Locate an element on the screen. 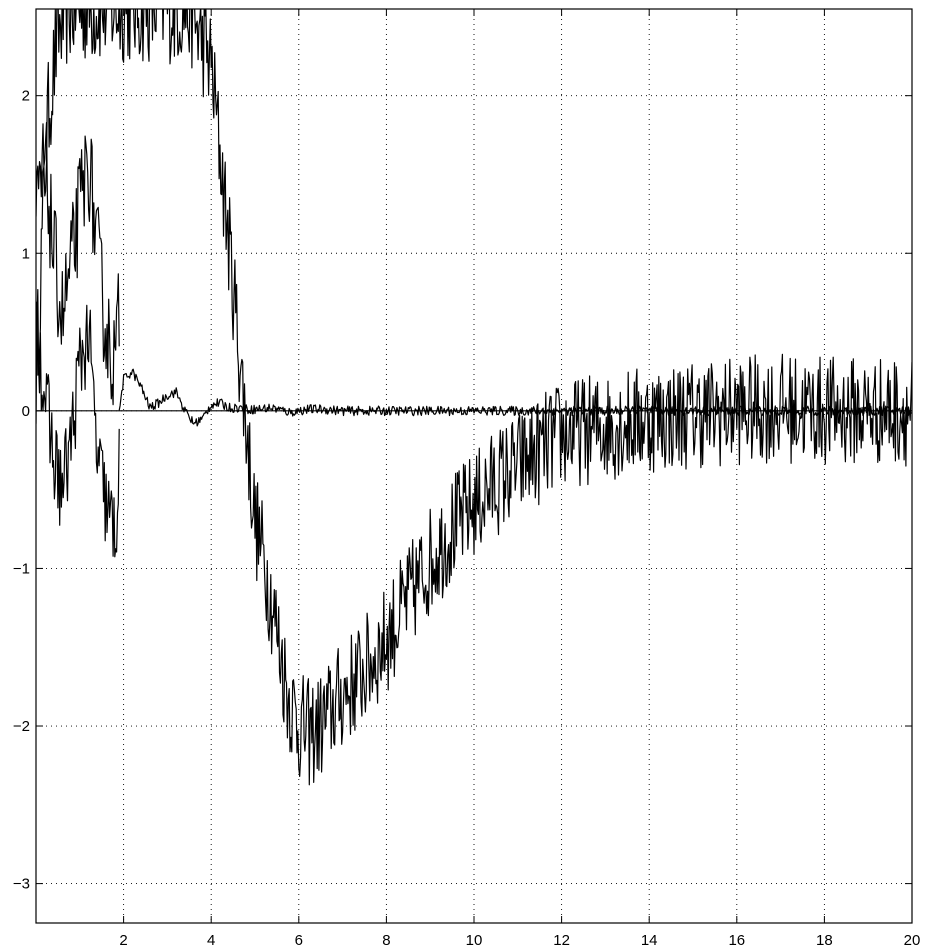 The image size is (925, 951). x-tick-label: 20 is located at coordinates (912, 940).